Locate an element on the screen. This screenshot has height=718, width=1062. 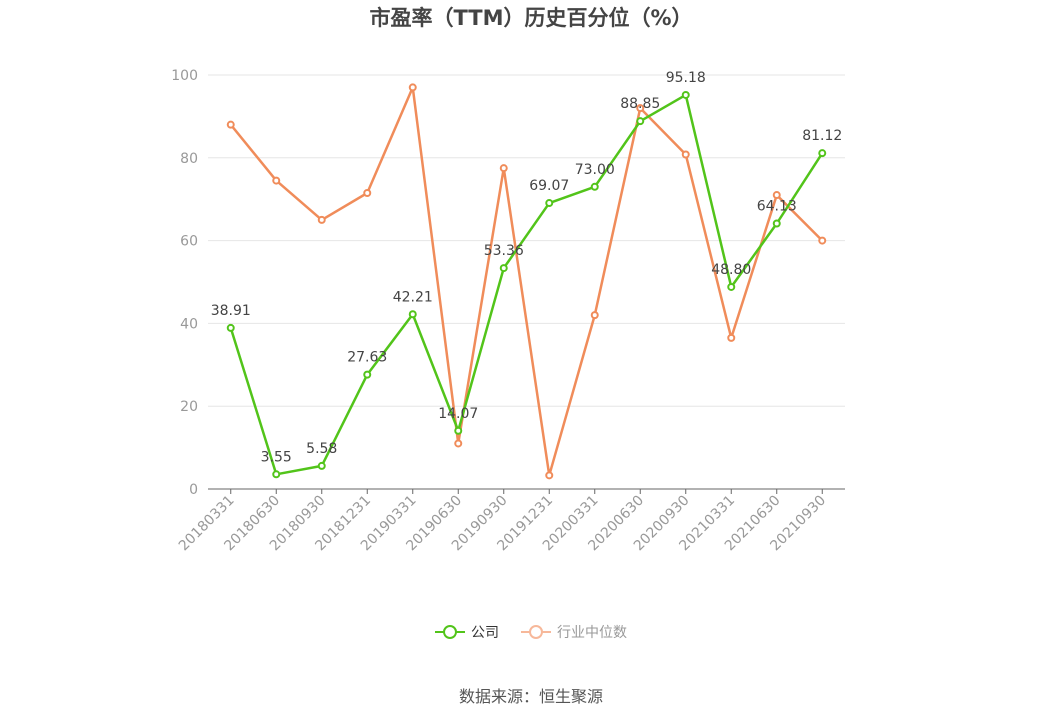
y-tick-label: 40 is located at coordinates (189, 324).